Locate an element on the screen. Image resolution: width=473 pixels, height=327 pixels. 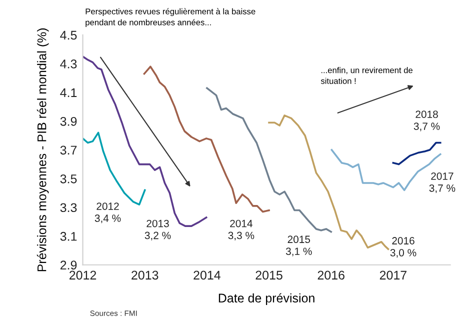
y-tick-label: 3.5 is located at coordinates (68, 179).